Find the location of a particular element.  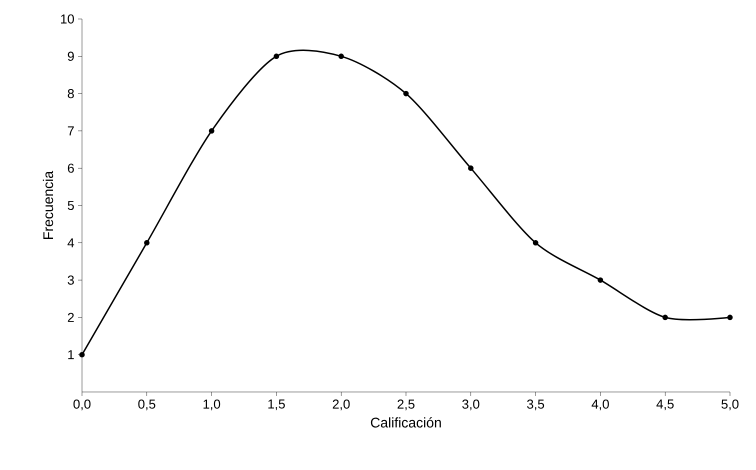

y-tick-label: 9 is located at coordinates (71, 56).